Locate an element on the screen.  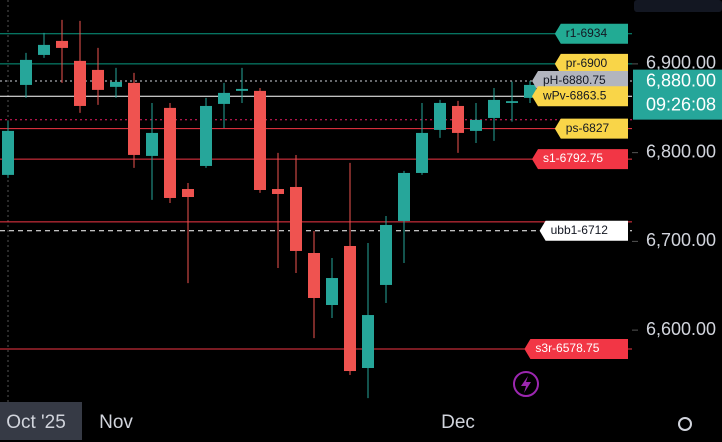
y-tick-label: 6,900.00 is located at coordinates (681, 63).